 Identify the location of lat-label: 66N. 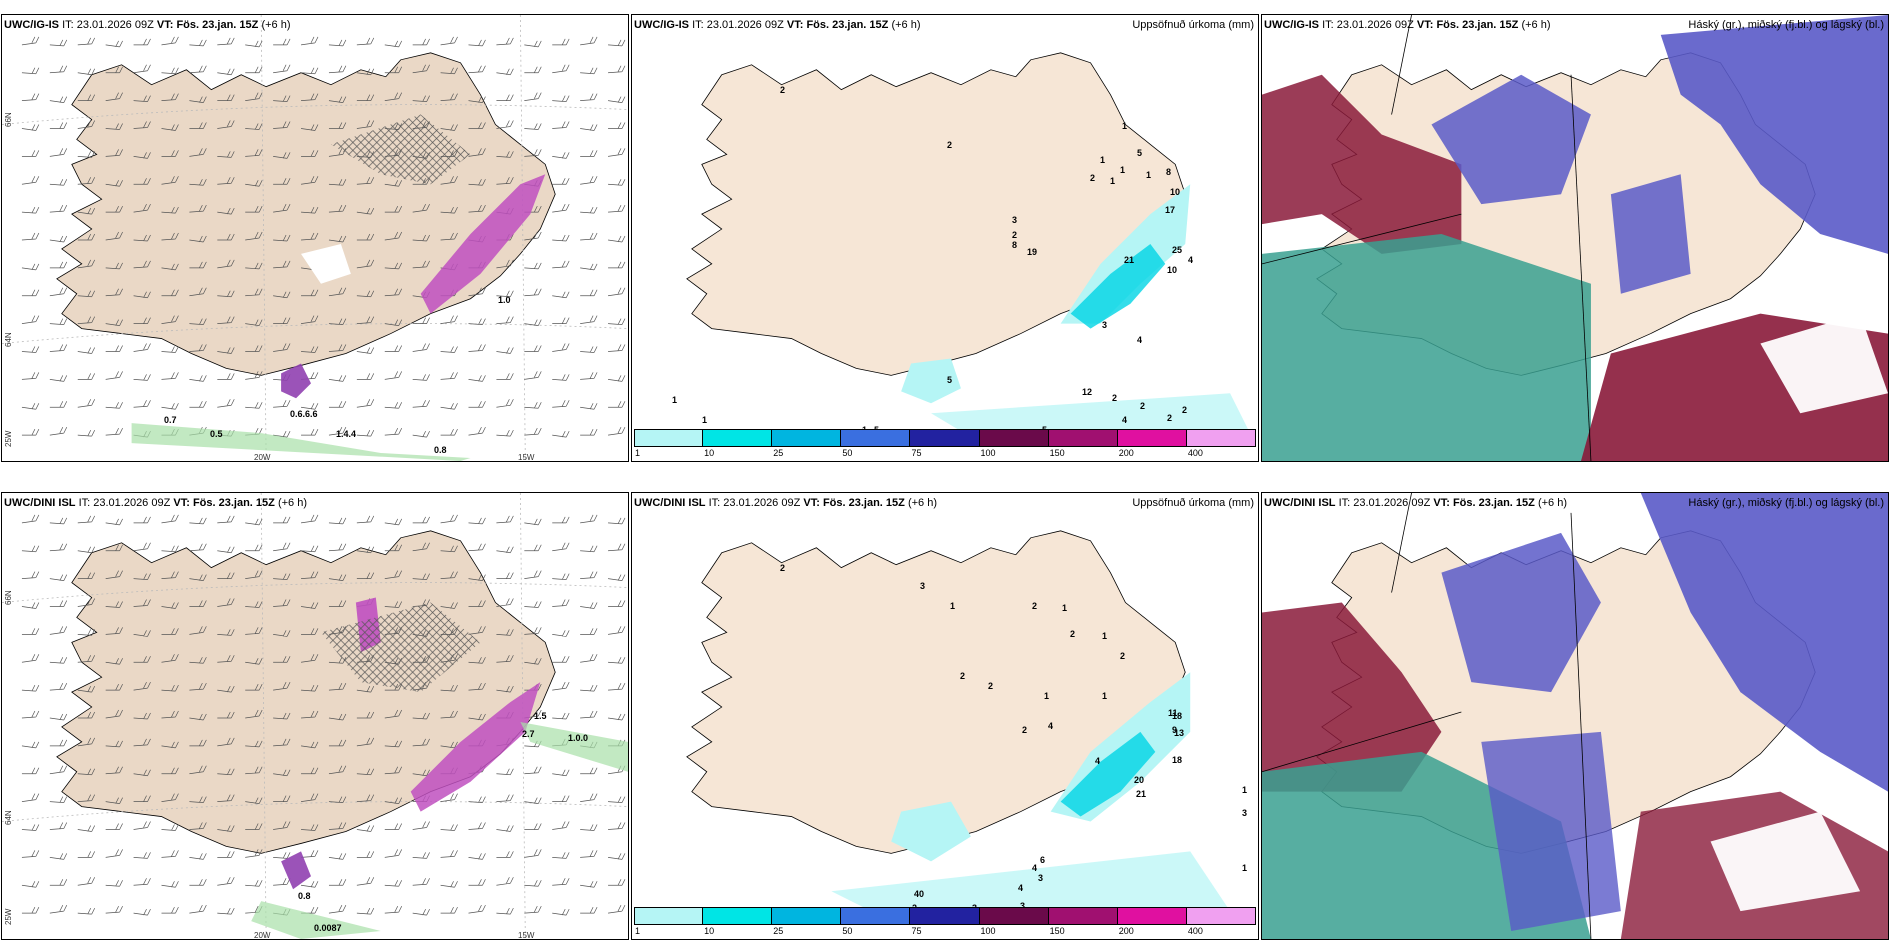
(8, 597).